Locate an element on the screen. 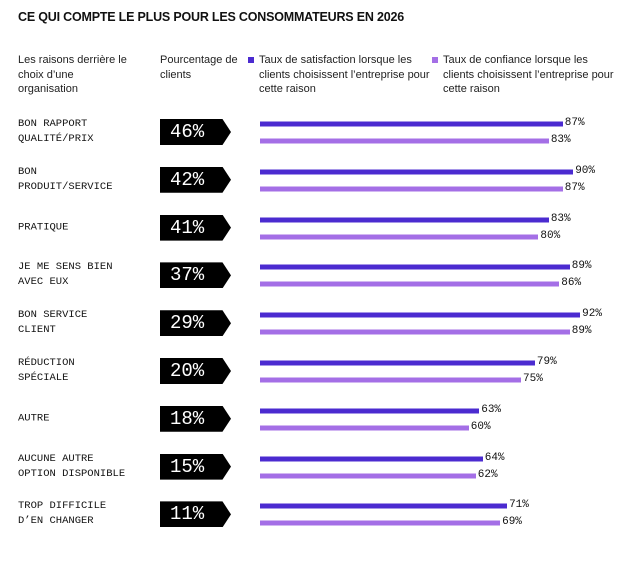 The height and width of the screenshot is (562, 642). category-label: BON PRODUIT/SERVICE is located at coordinates (65, 179).